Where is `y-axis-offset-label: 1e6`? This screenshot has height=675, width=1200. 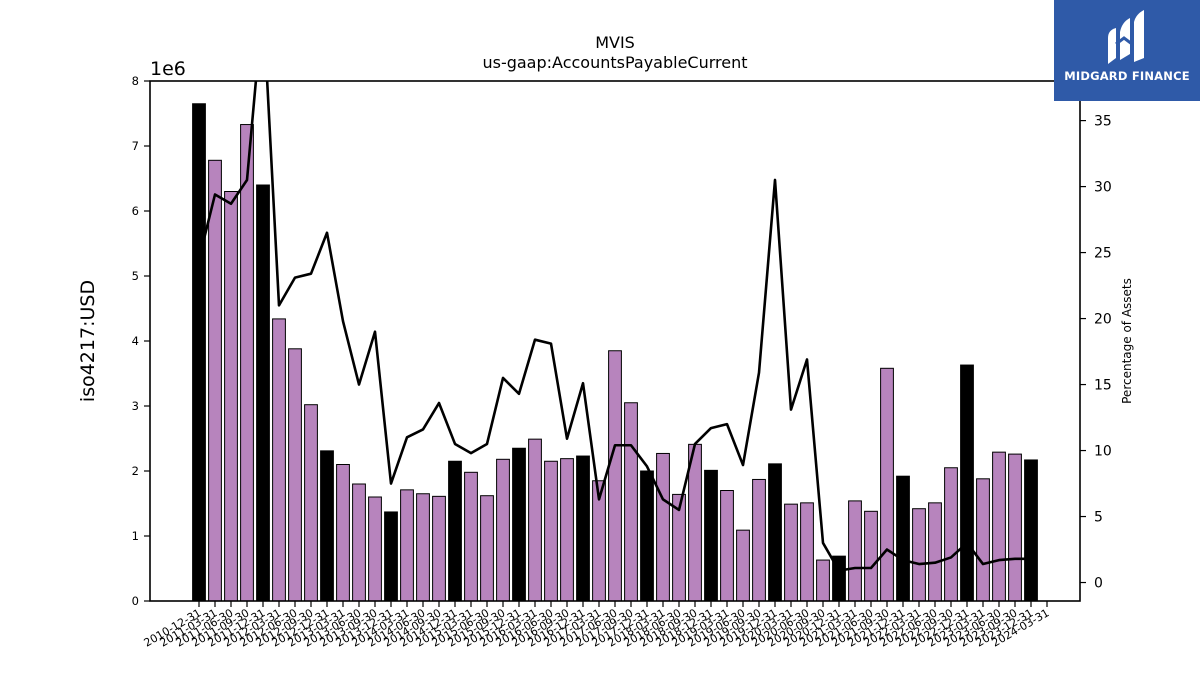 y-axis-offset-label: 1e6 is located at coordinates (168, 69).